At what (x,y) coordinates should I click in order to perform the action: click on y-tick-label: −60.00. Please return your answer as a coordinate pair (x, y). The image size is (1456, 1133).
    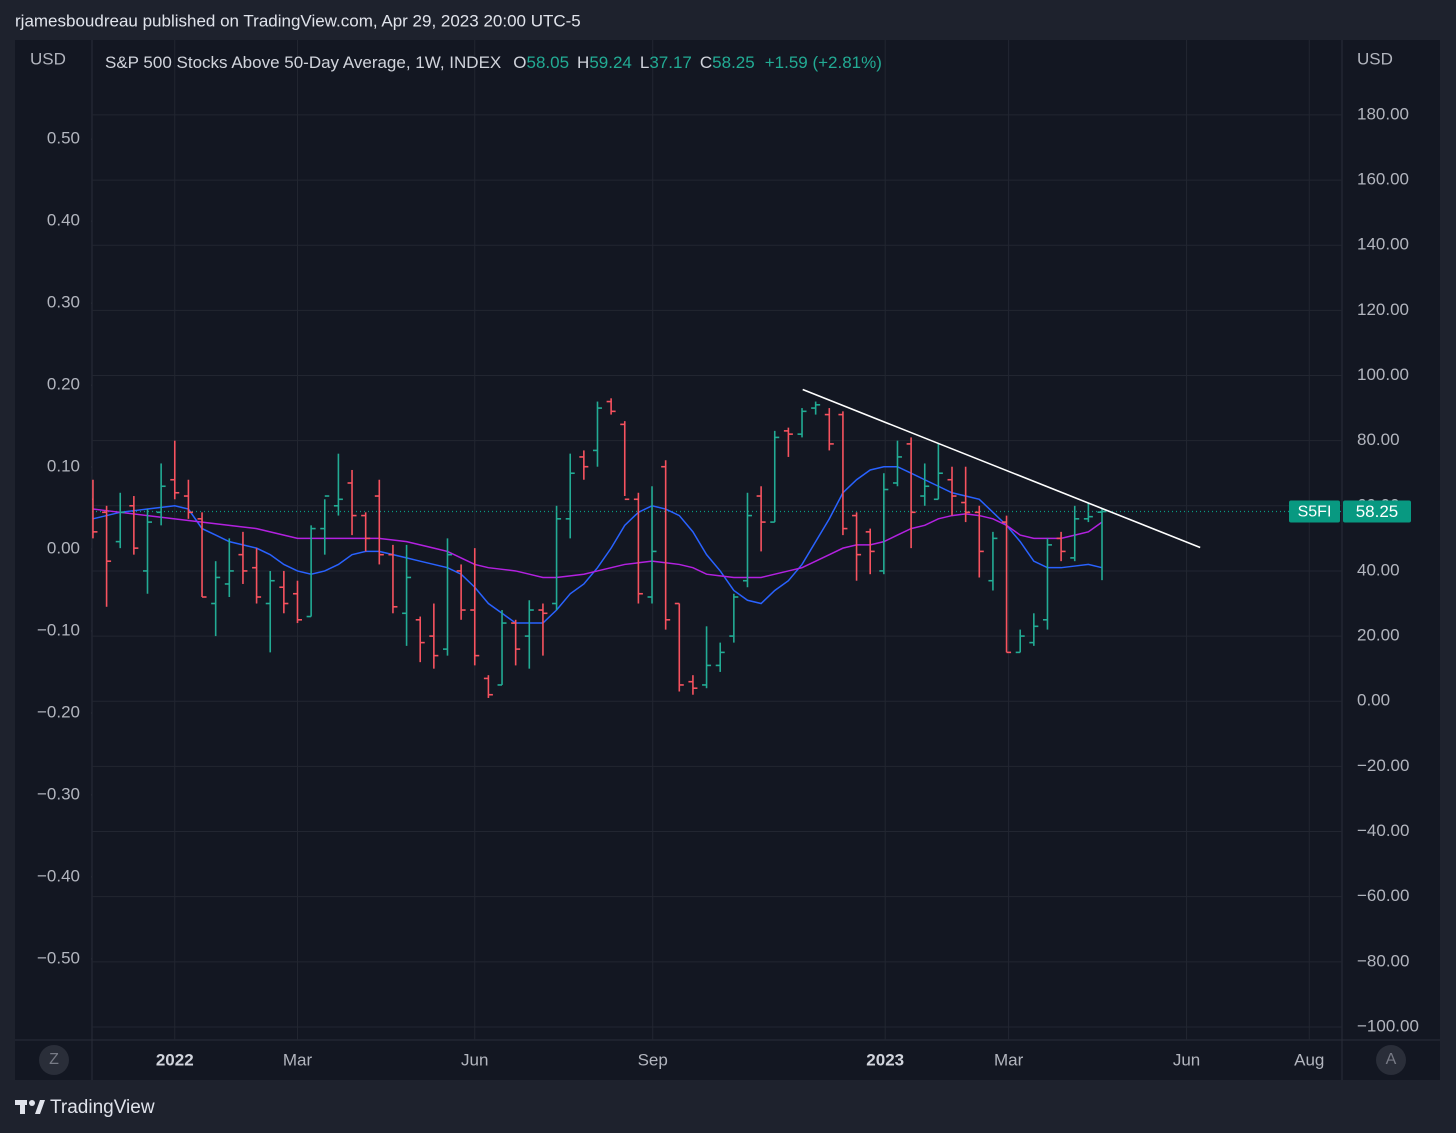
    Looking at the image, I should click on (1383, 895).